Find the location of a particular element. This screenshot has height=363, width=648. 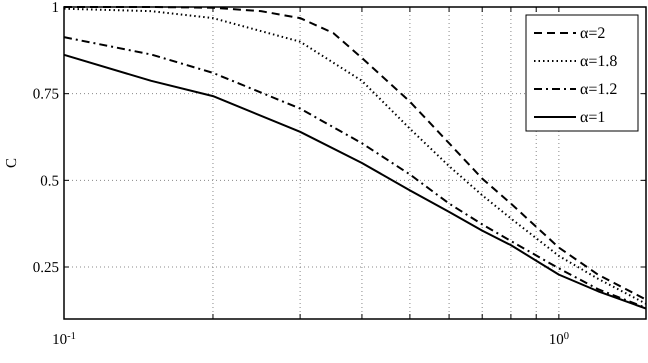

x-tick-label: 10$^{0}$ is located at coordinates (558, 339).